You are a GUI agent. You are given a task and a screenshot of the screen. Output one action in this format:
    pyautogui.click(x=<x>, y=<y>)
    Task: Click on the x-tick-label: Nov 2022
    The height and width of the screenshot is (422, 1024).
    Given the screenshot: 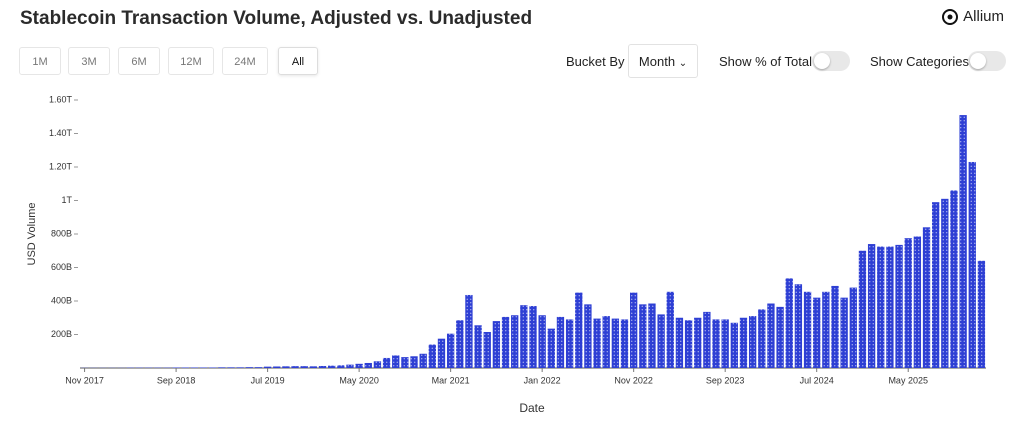 What is the action you would take?
    pyautogui.click(x=633, y=380)
    